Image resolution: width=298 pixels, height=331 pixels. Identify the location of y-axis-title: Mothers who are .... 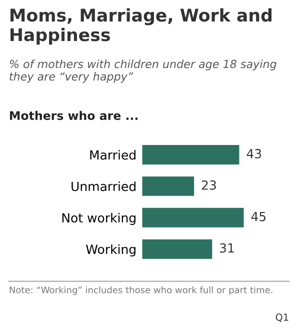
(74, 115).